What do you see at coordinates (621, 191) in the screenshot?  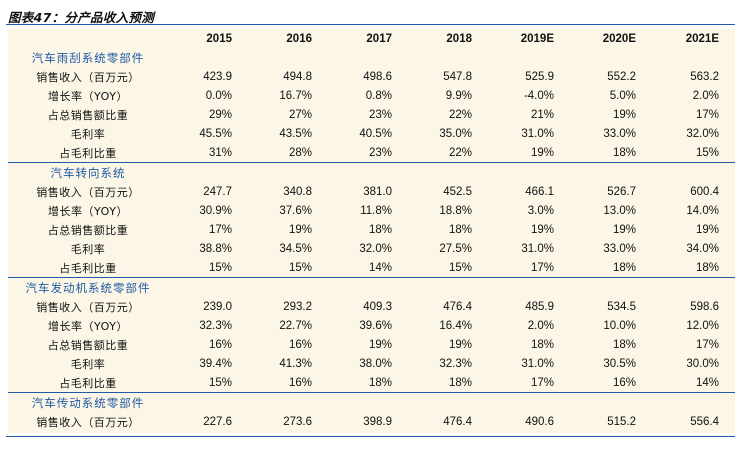 I see `value-cell: 526.7` at bounding box center [621, 191].